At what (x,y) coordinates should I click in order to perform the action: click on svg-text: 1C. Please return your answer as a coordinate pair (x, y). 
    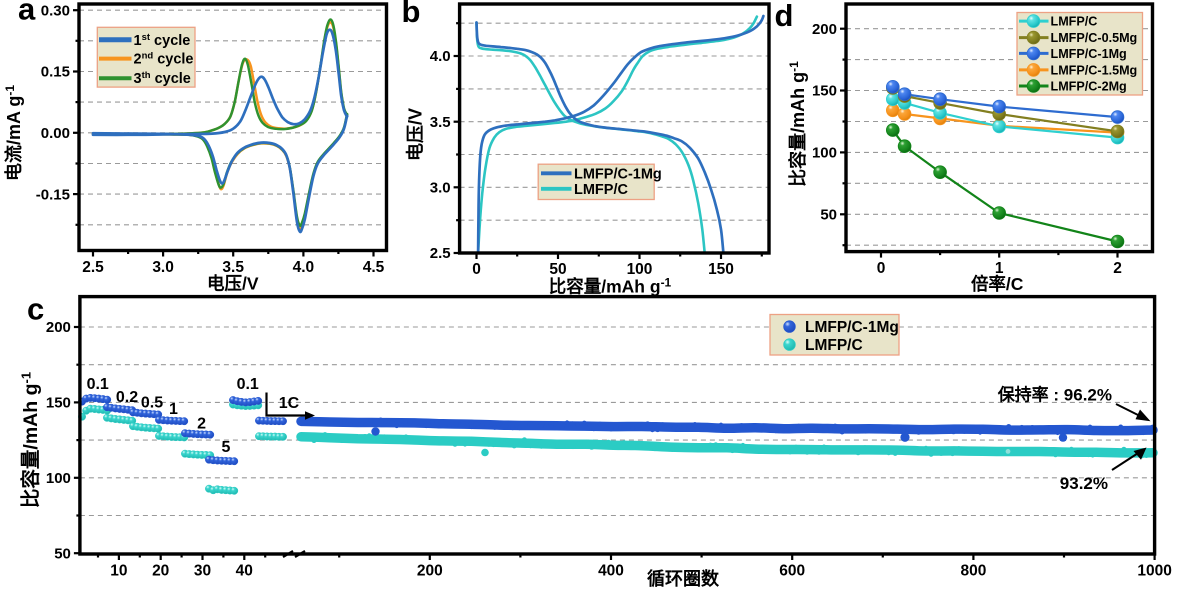
    Looking at the image, I should click on (289, 403).